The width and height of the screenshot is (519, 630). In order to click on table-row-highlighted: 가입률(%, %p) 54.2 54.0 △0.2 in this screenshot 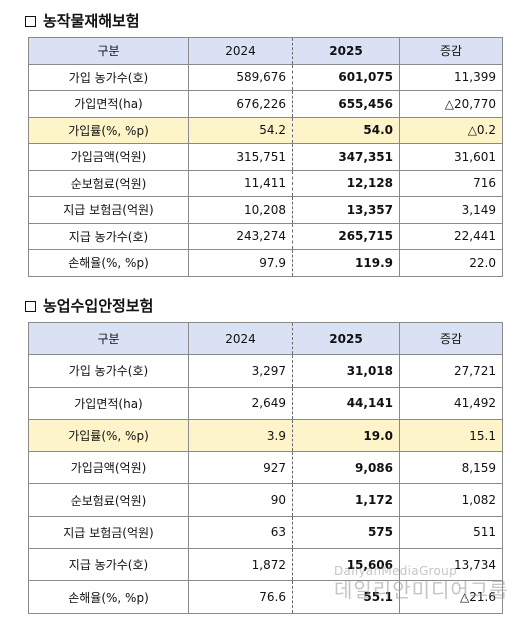, I will do `click(265, 130)`.